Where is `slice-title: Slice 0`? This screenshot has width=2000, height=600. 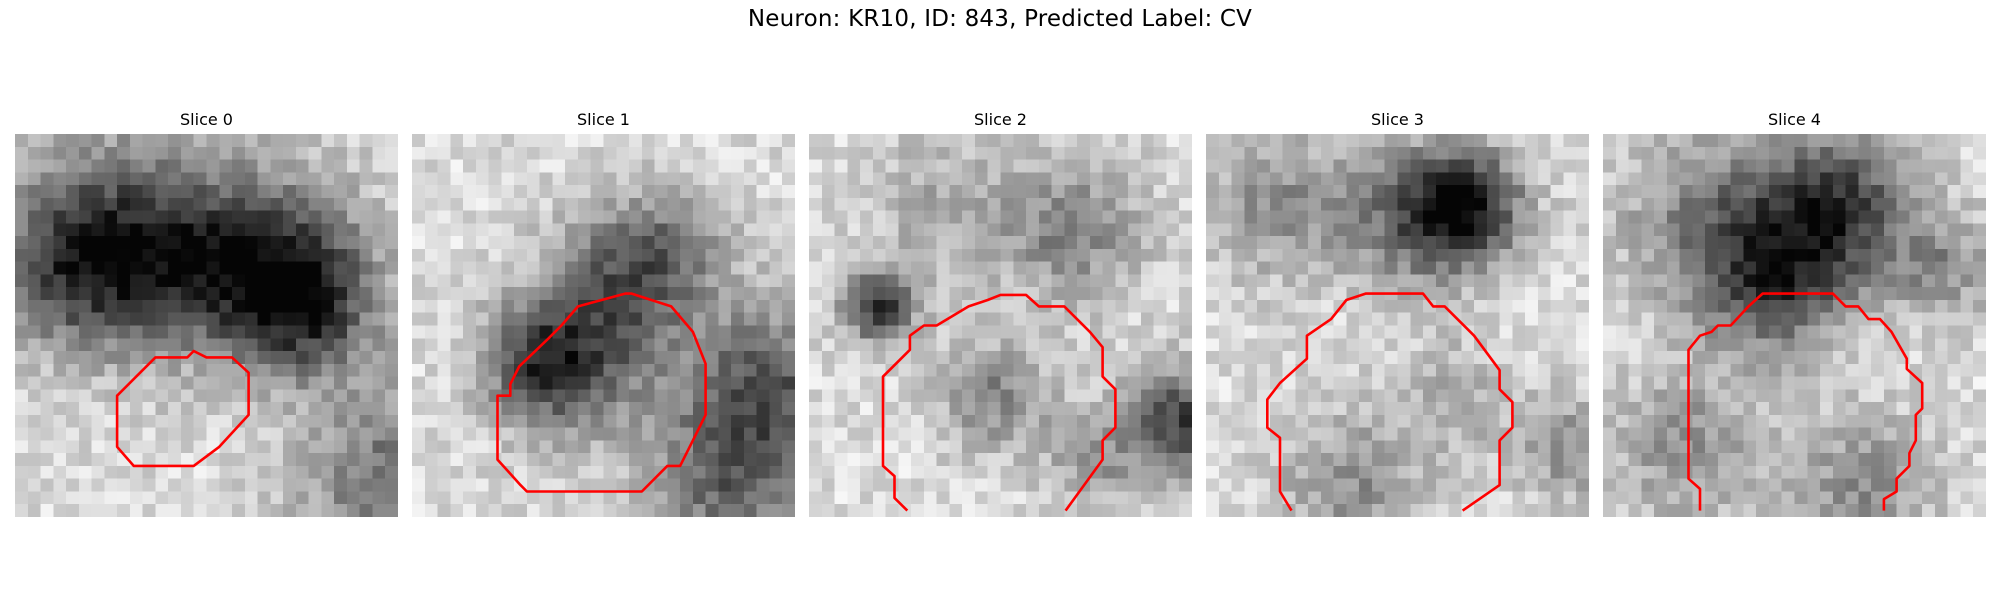
slice-title: Slice 0 is located at coordinates (206, 119).